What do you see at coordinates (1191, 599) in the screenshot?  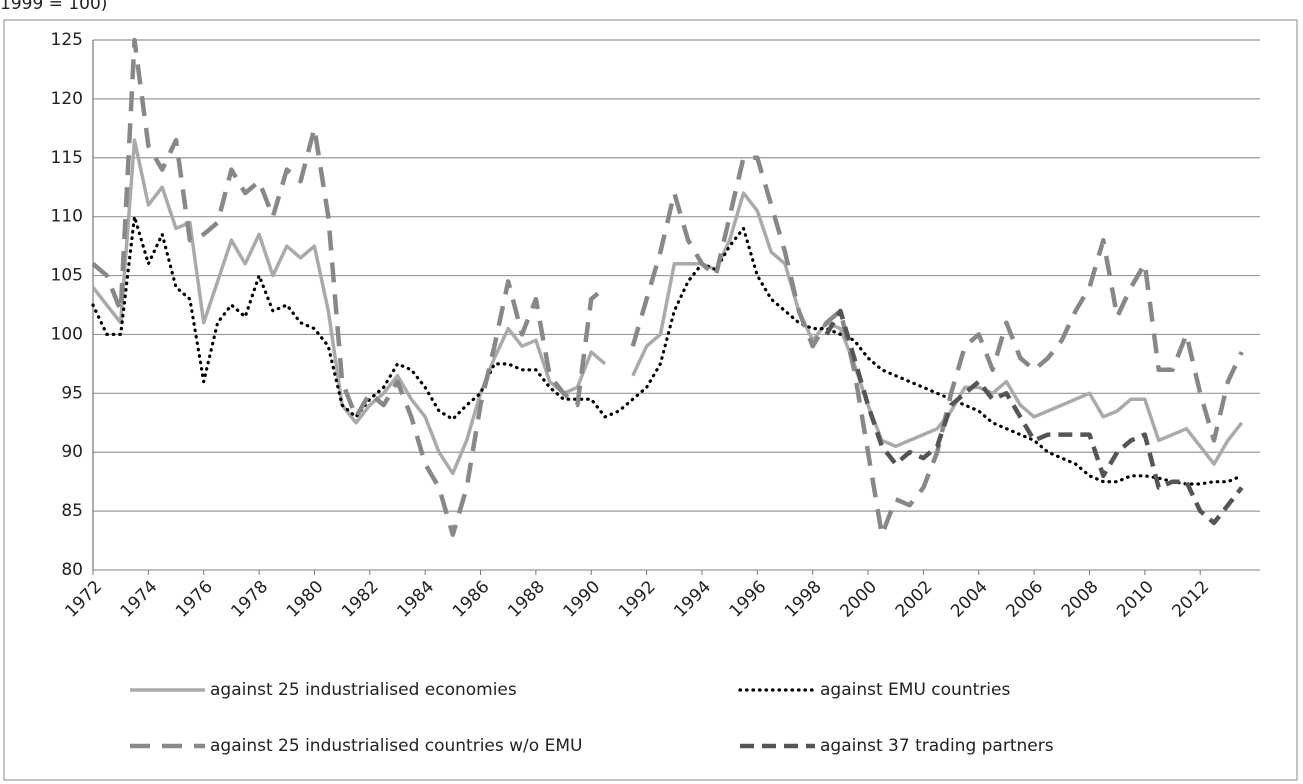 I see `x-tick-label: 2012` at bounding box center [1191, 599].